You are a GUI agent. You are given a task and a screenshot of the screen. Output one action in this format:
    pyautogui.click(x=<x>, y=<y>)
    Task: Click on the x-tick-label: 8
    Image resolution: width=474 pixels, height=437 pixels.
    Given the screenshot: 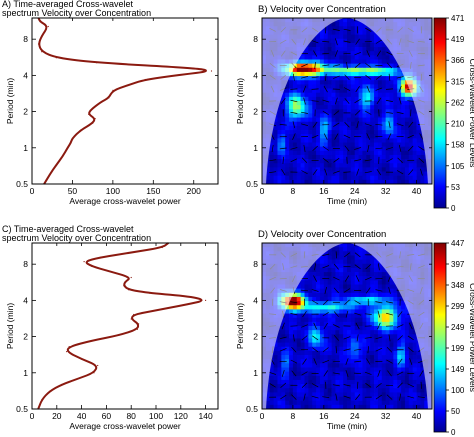 What is the action you would take?
    pyautogui.click(x=293, y=191)
    